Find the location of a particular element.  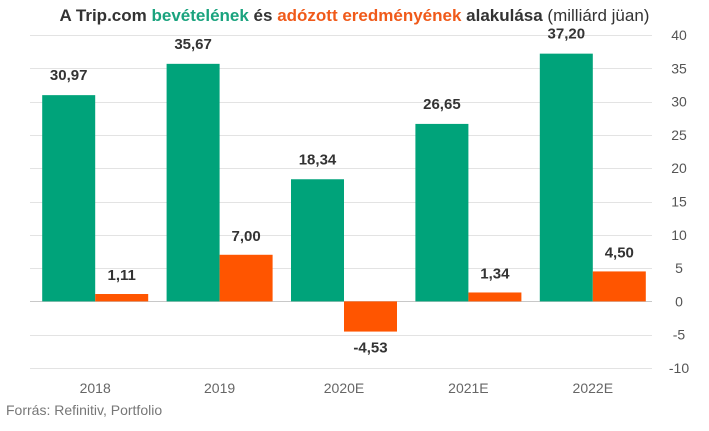

y-tick-label: 5 is located at coordinates (679, 268).